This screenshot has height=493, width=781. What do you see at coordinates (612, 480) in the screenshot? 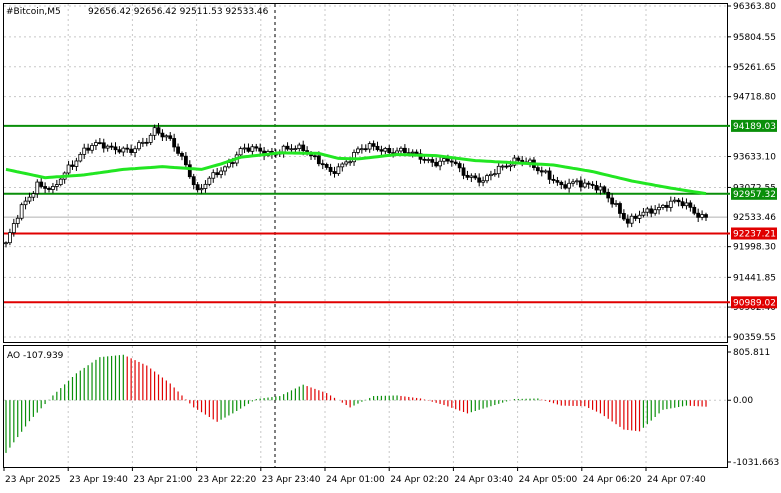
I see `time-tick-label: 24 Apr 06:20` at bounding box center [612, 480].